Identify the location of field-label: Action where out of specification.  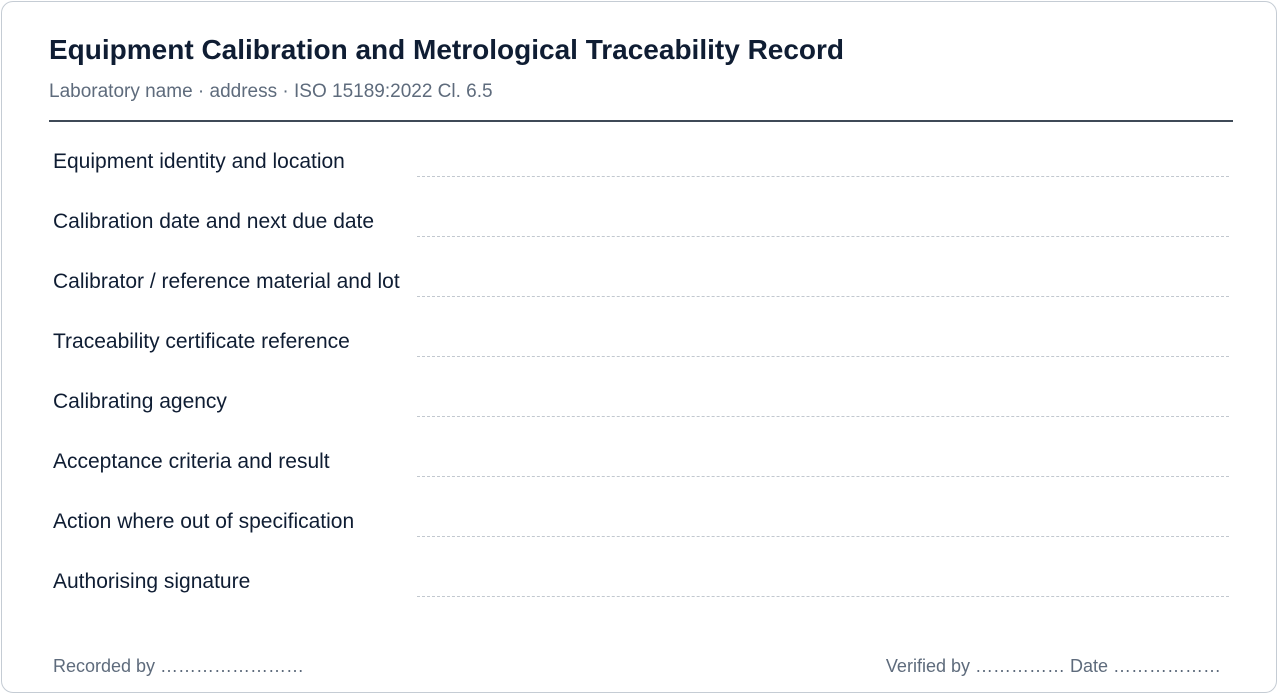
(204, 521).